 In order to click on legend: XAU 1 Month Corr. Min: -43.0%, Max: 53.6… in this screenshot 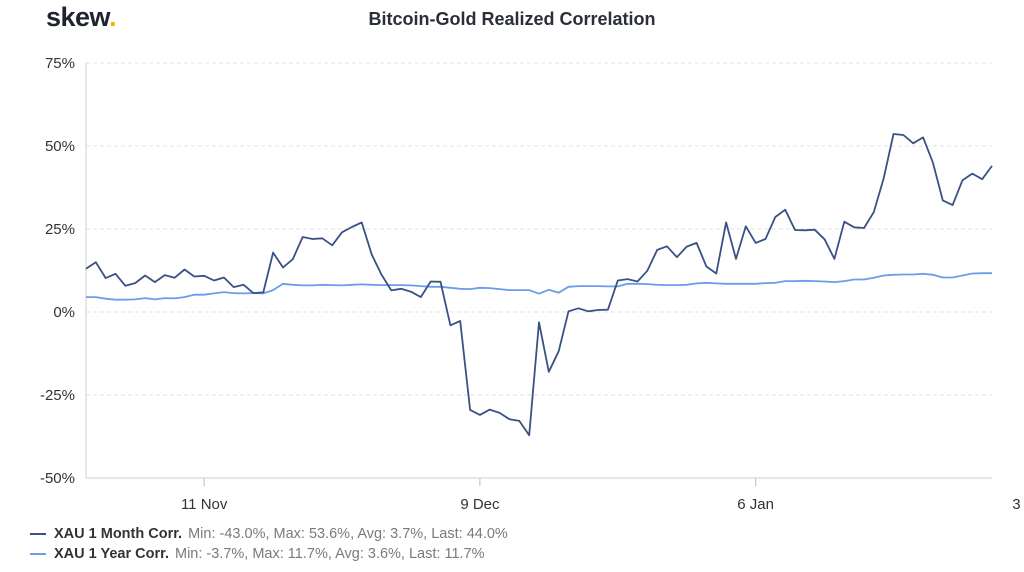, I will do `click(269, 544)`.